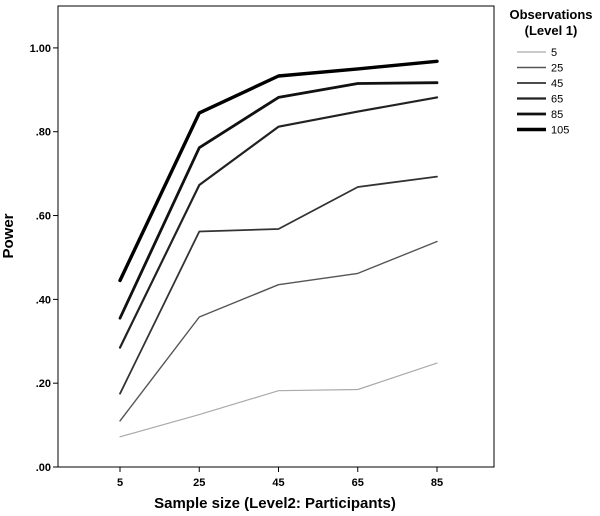 This screenshot has height=516, width=600. I want to click on legend-label-85: 85, so click(557, 115).